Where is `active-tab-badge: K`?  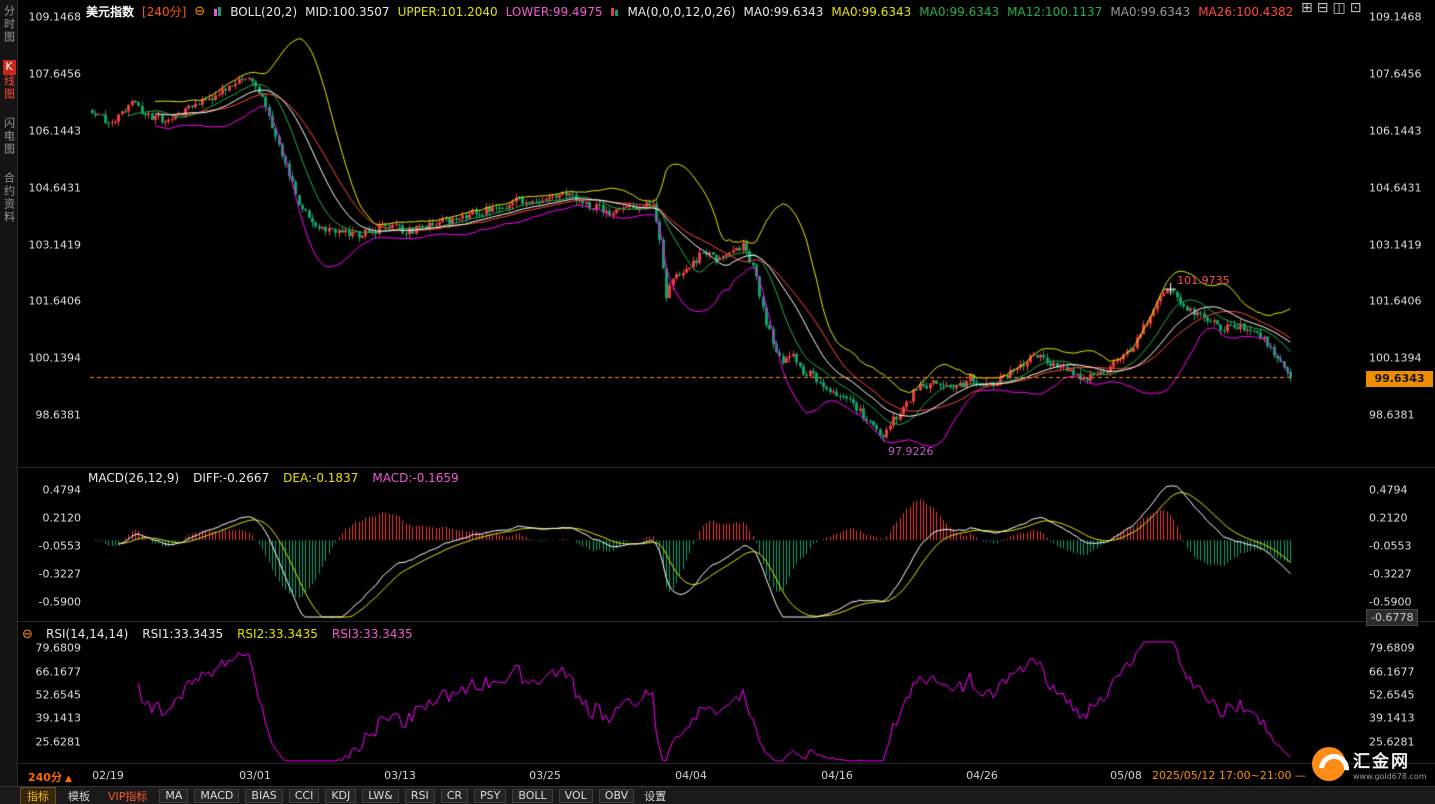
active-tab-badge: K is located at coordinates (9, 67).